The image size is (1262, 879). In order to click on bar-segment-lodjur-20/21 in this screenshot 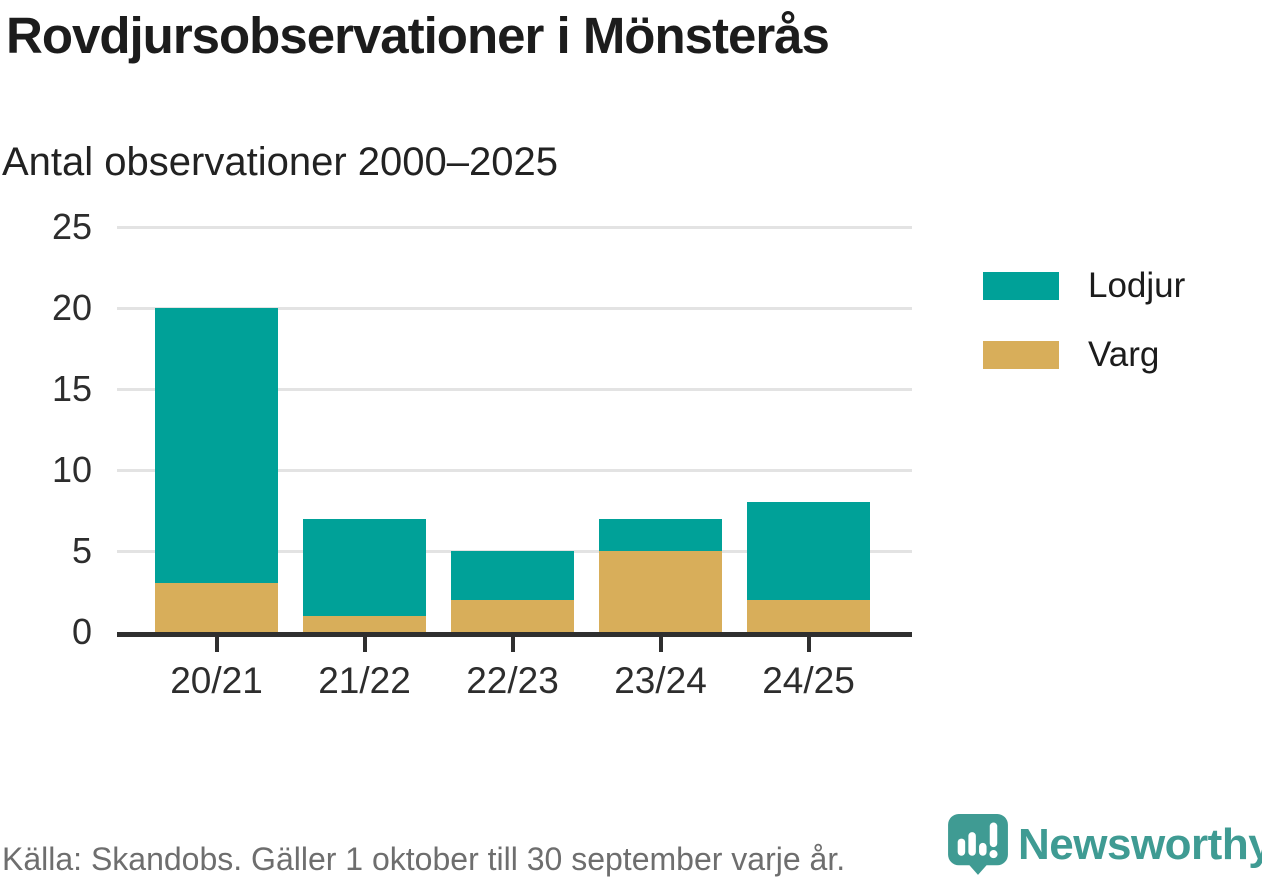, I will do `click(216, 446)`.